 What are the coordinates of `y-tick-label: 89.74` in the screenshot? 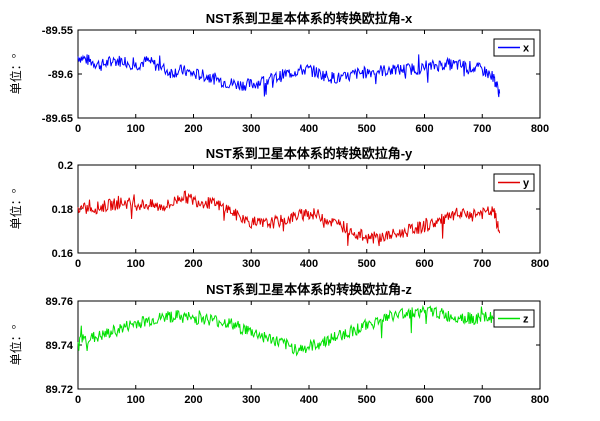 It's located at (59, 346).